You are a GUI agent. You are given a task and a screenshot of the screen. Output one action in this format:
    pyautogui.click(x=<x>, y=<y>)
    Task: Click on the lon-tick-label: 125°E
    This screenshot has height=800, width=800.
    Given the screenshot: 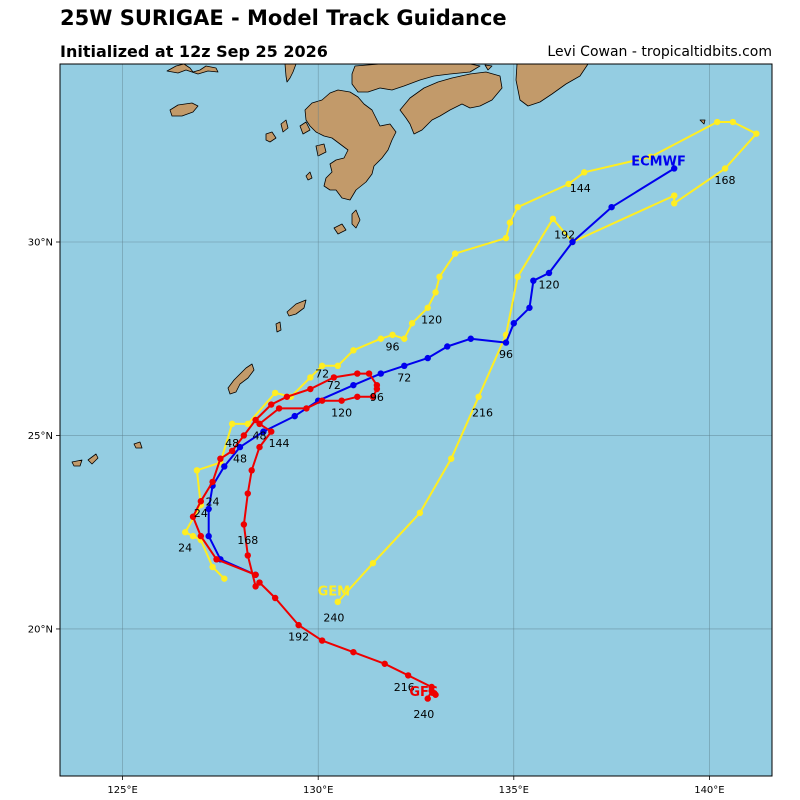 What is the action you would take?
    pyautogui.click(x=122, y=790)
    